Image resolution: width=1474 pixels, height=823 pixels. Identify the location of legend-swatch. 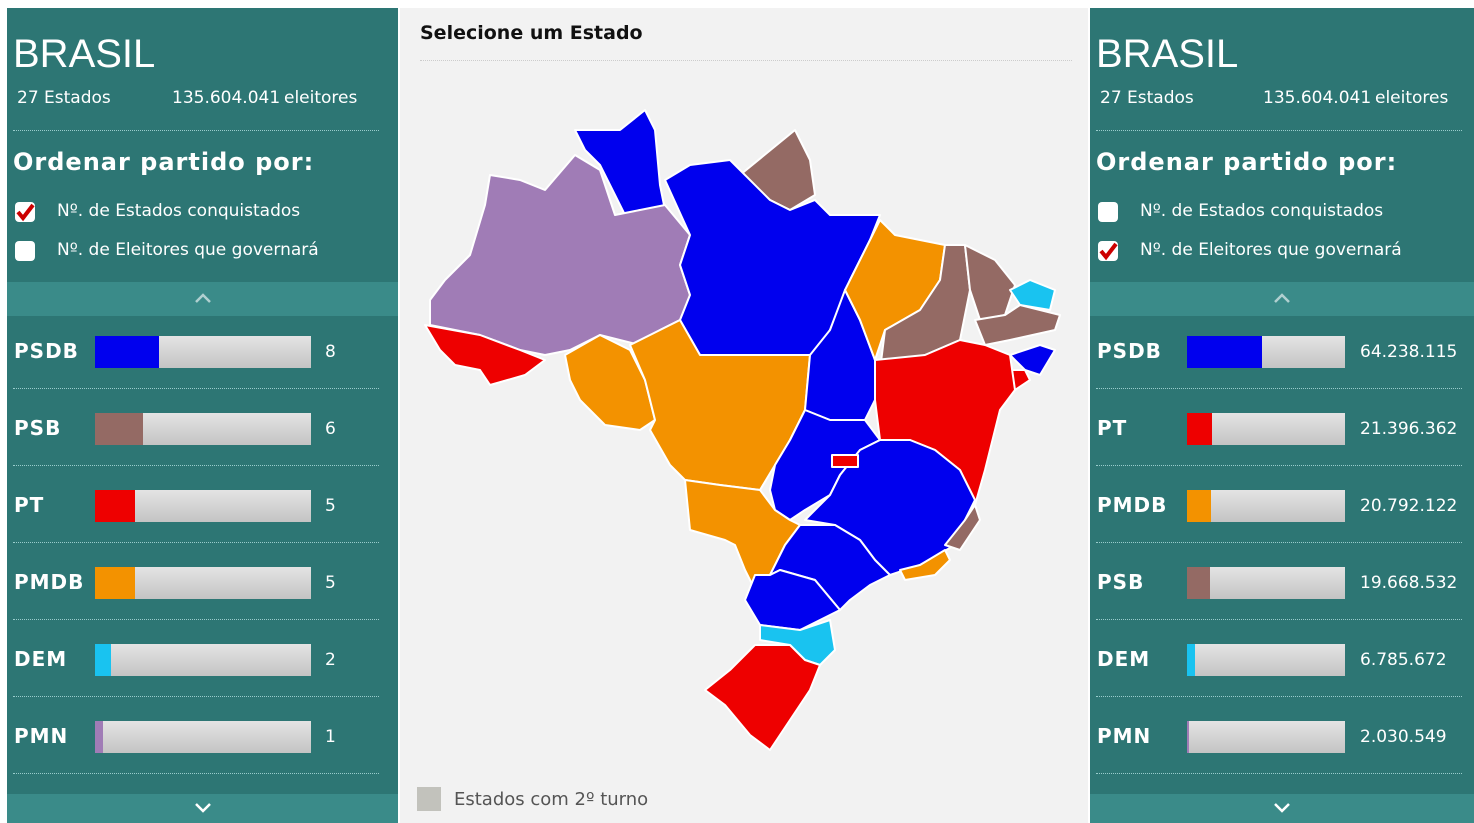
(429, 799).